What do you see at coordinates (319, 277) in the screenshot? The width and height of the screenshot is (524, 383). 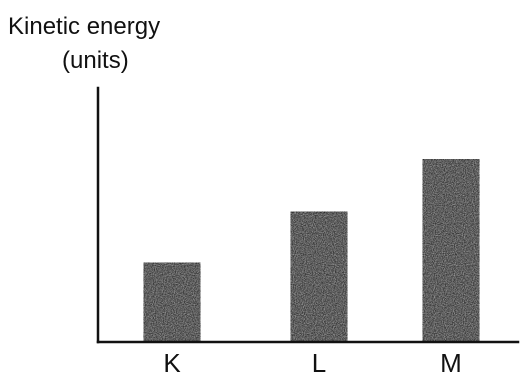 I see `bar-l` at bounding box center [319, 277].